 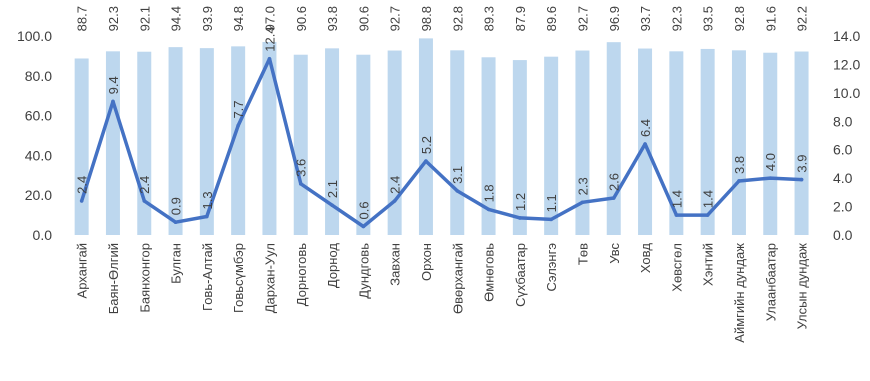 What do you see at coordinates (426, 145) in the screenshot?
I see `line-data-label: 5.2` at bounding box center [426, 145].